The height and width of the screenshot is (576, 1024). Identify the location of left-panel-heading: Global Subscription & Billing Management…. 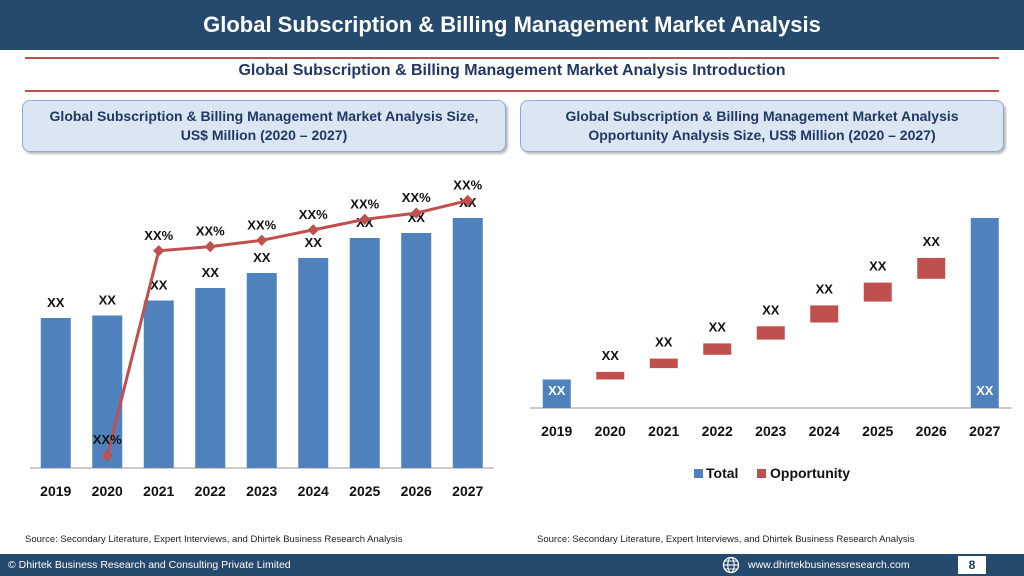
(264, 126).